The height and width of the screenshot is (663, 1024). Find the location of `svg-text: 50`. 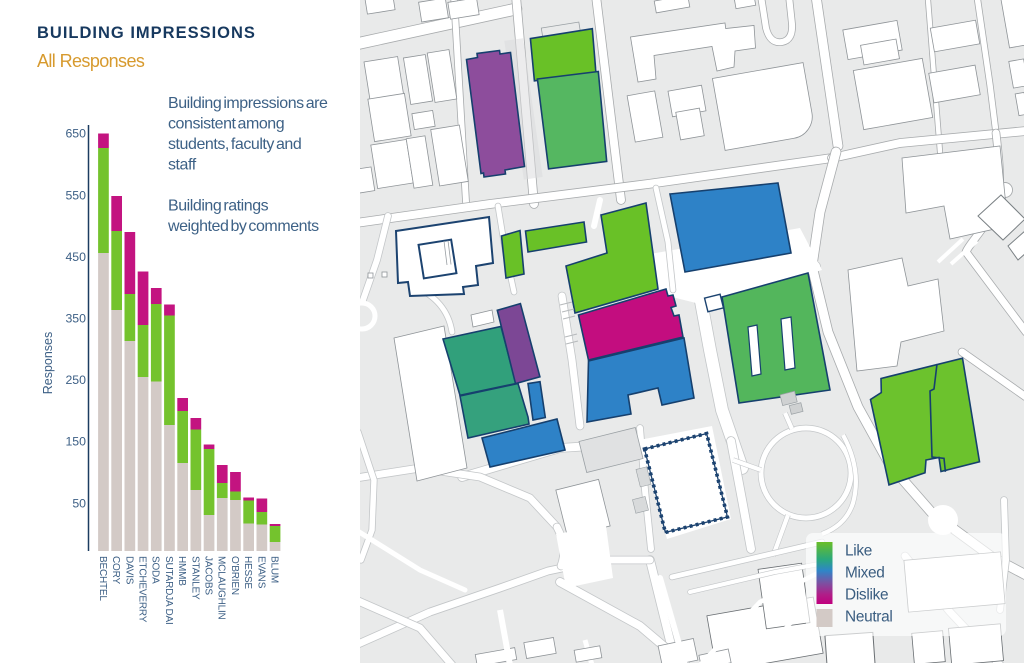

svg-text: 50 is located at coordinates (79, 503).